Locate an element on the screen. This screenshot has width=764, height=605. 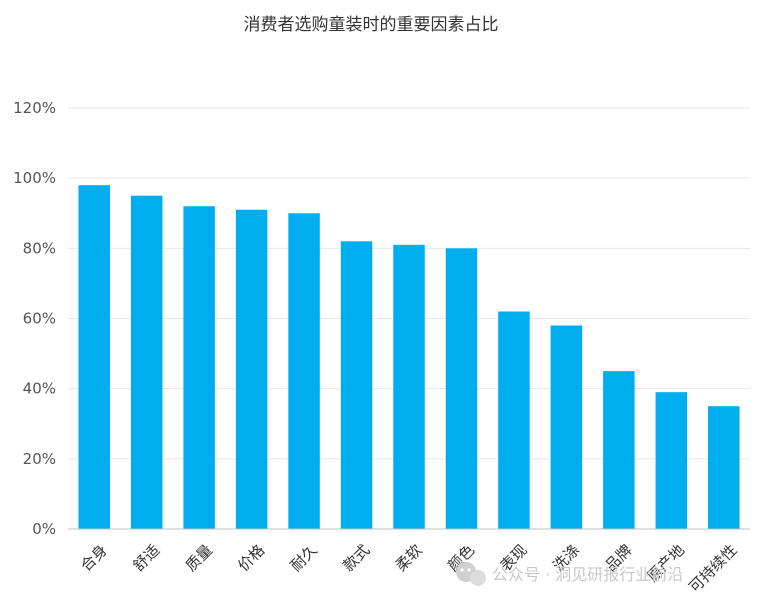
y-axis-ticks: 0% 20% 40% 60% 80% 100% 120% is located at coordinates (34, 318).